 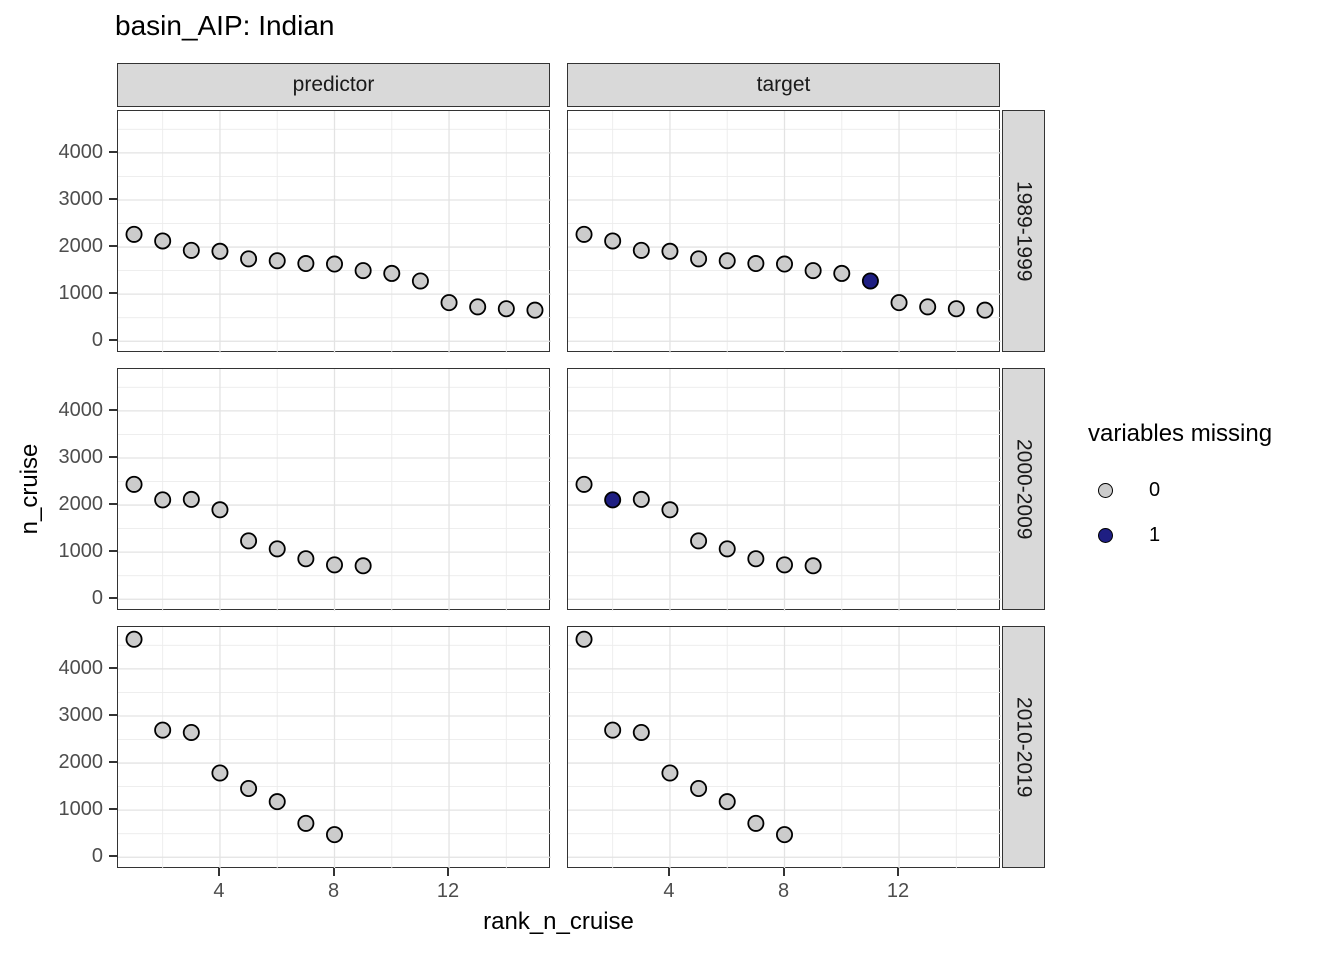 I want to click on facet-strip-target: target, so click(x=783, y=85).